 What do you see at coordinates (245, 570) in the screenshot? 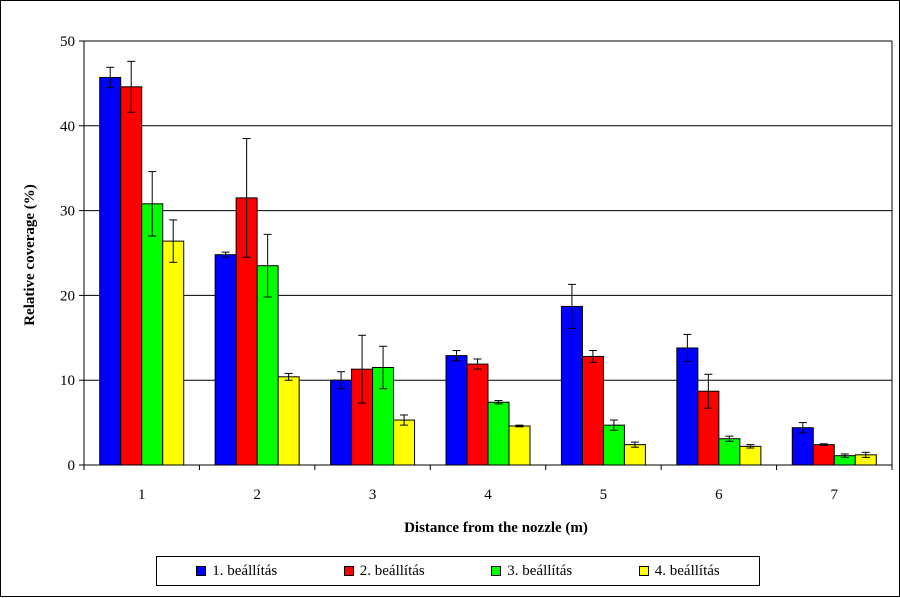
I see `legend-label-series-1: 1. beállítás` at bounding box center [245, 570].